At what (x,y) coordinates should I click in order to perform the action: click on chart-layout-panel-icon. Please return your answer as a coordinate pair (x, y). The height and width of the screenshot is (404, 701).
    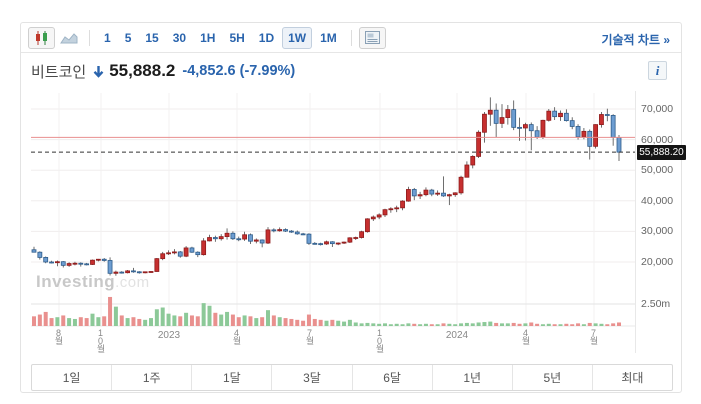
    Looking at the image, I should click on (372, 37).